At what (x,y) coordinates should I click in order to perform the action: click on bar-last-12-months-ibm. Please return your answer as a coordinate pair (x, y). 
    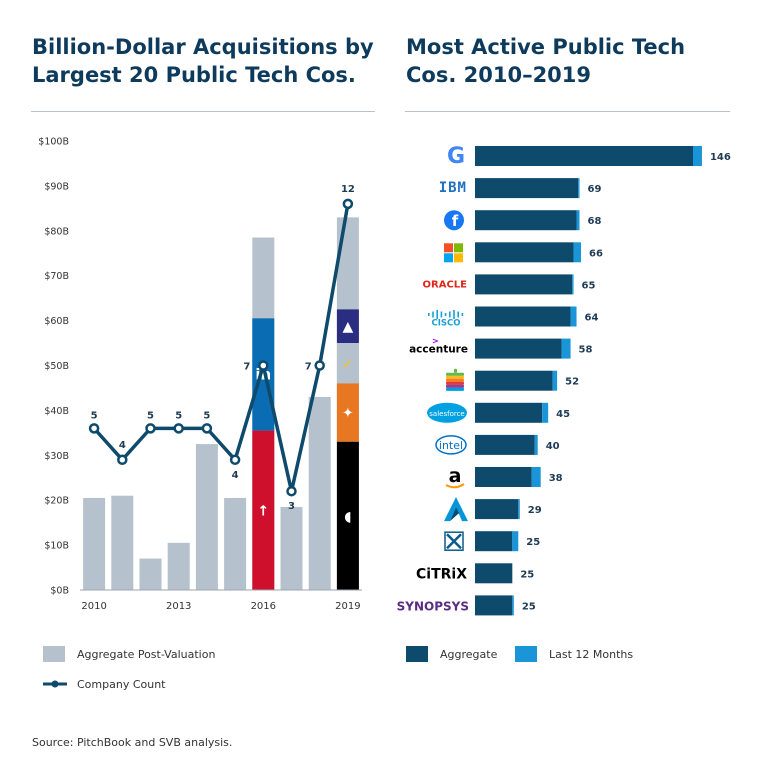
    Looking at the image, I should click on (579, 188).